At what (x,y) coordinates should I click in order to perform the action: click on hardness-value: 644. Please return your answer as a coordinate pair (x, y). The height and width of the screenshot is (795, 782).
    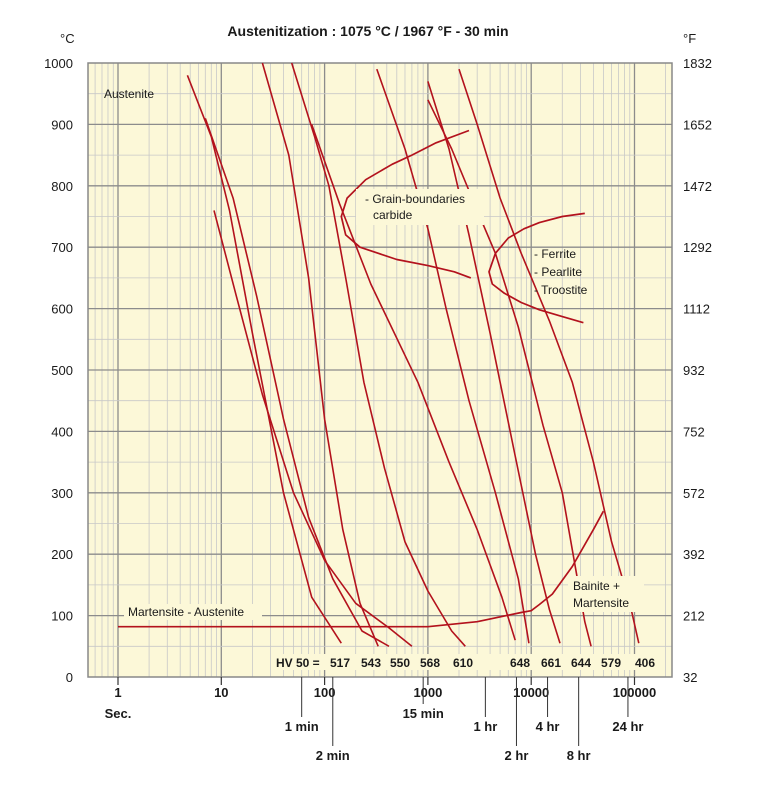
    Looking at the image, I should click on (581, 663).